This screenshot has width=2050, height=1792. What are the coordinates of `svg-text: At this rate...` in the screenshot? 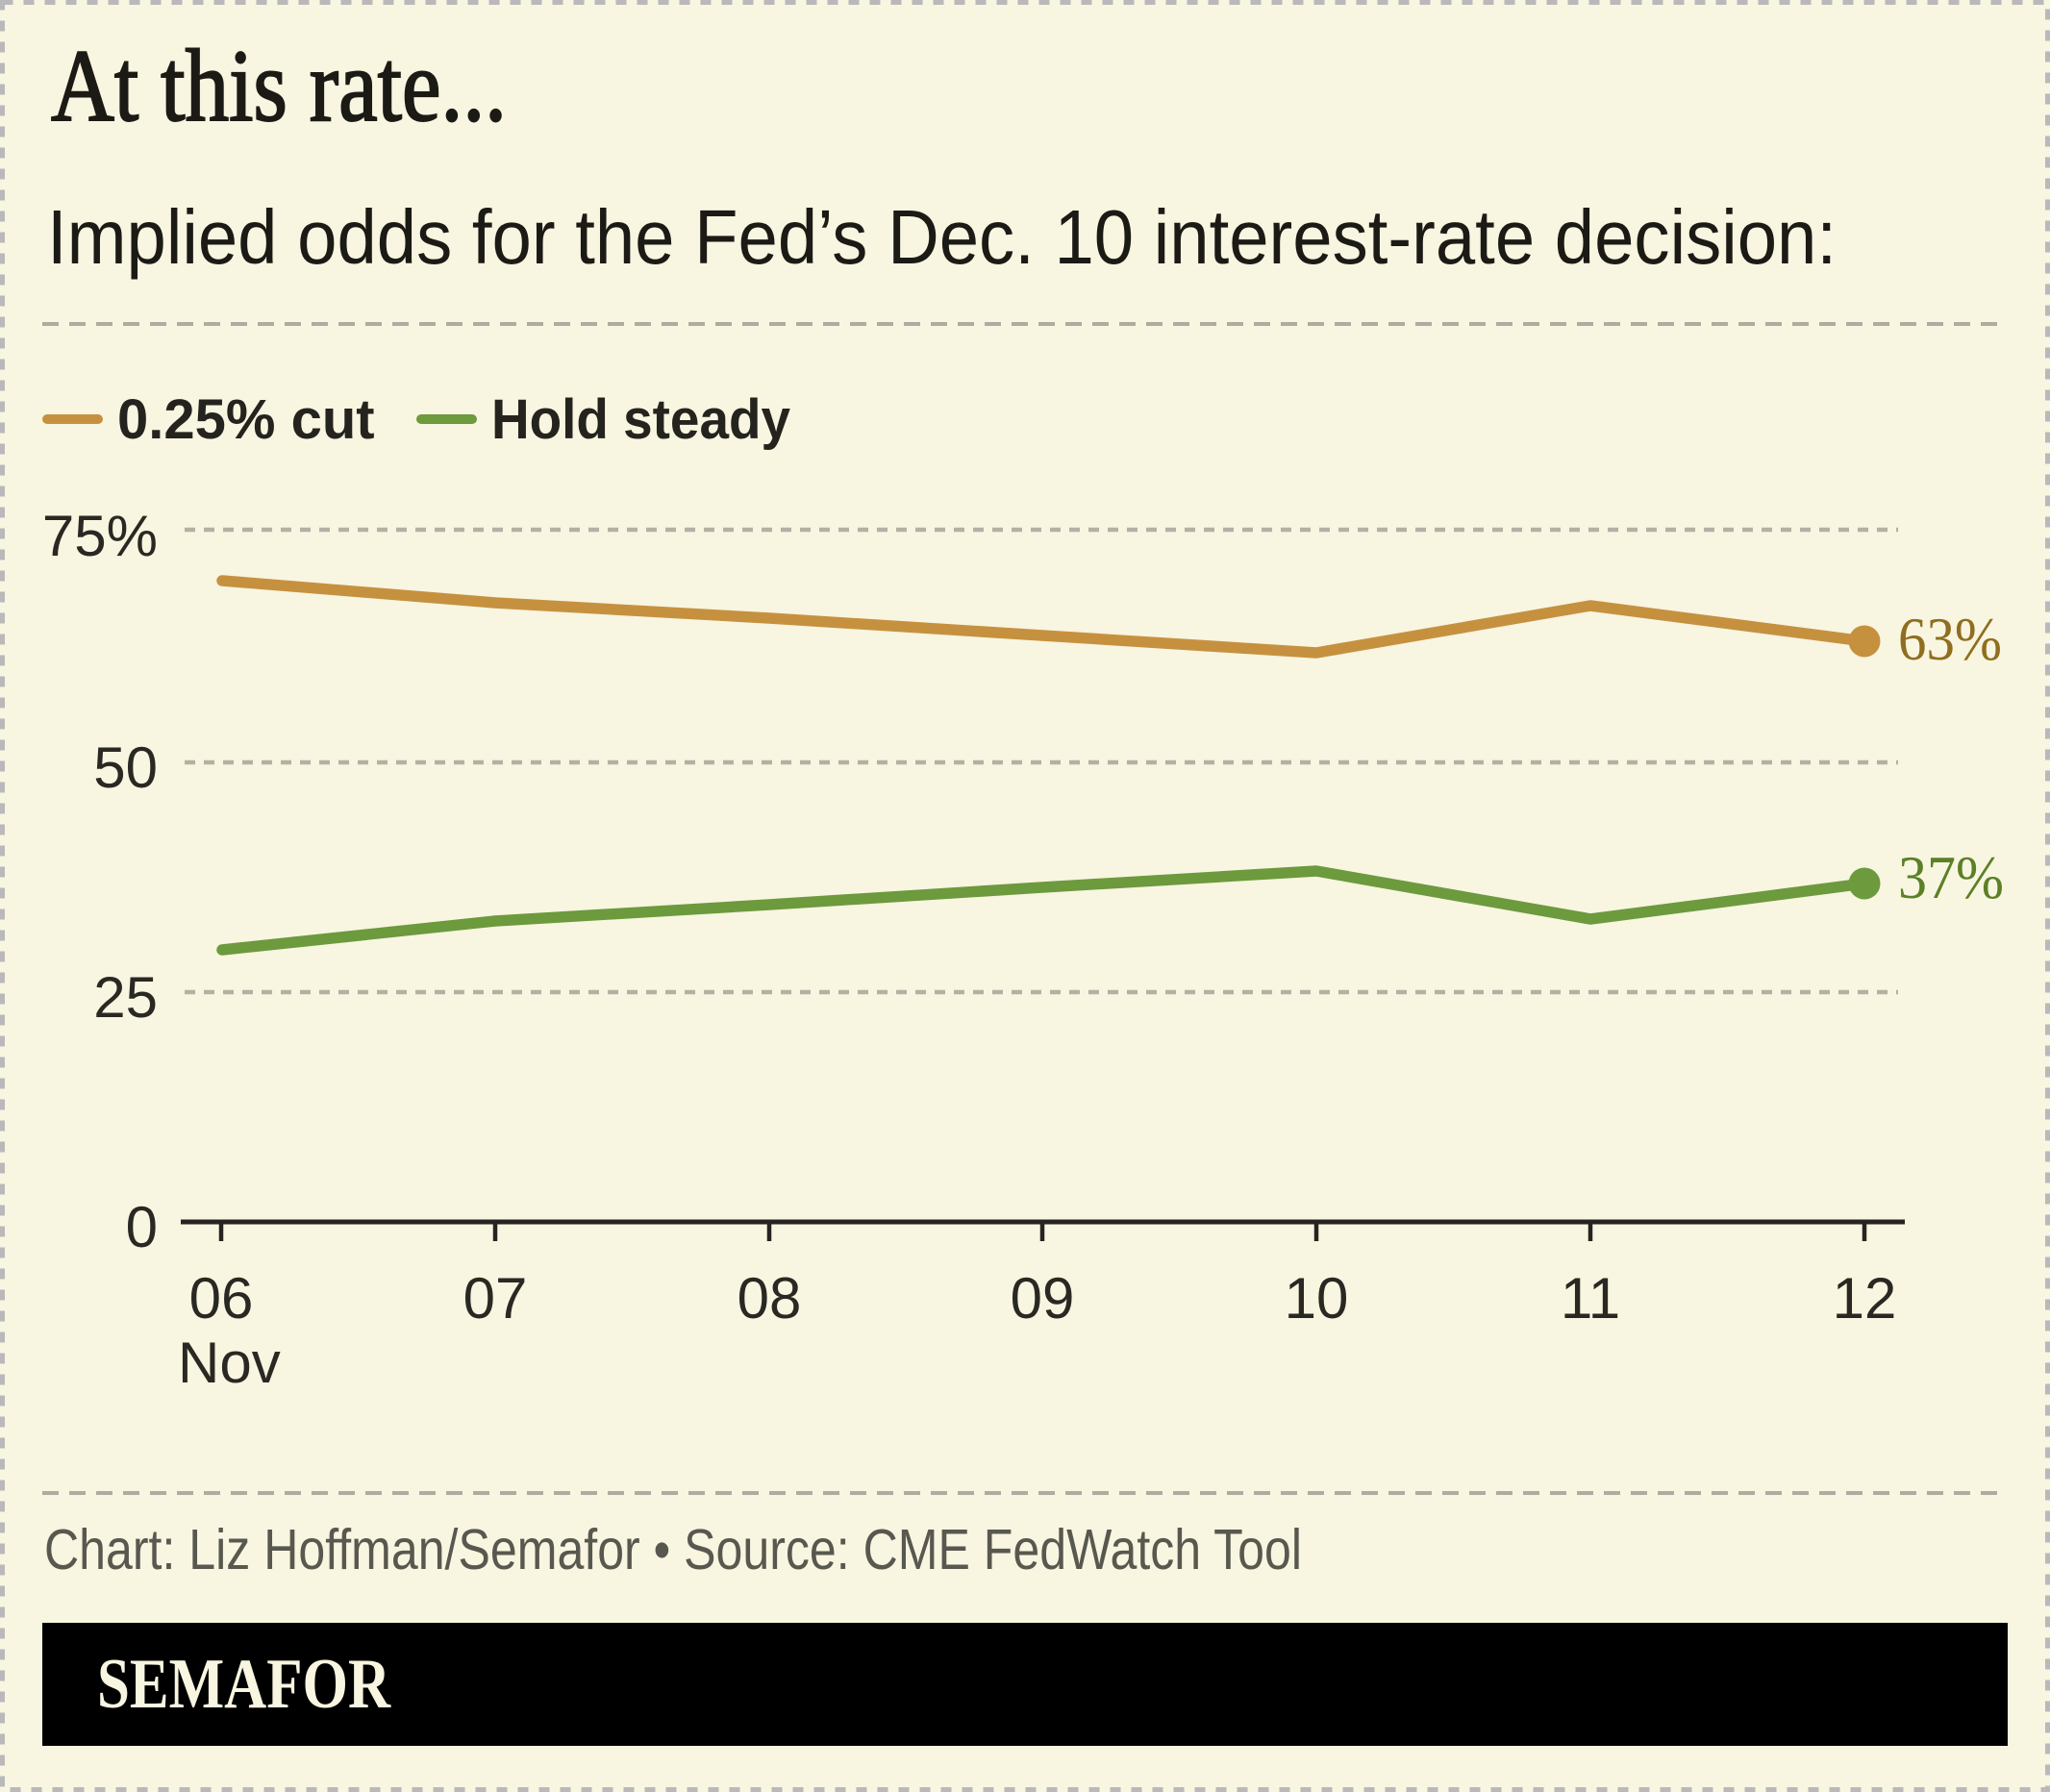 It's located at (279, 86).